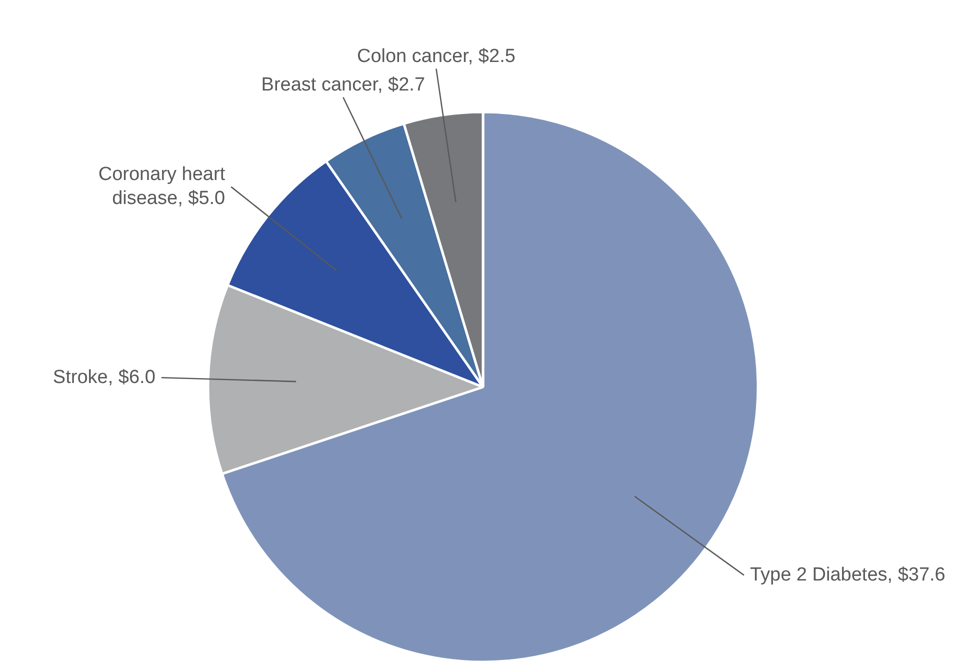 This screenshot has height=662, width=958. Describe the element at coordinates (343, 85) in the screenshot. I see `slice-label: Breast cancer, $2.7` at that location.